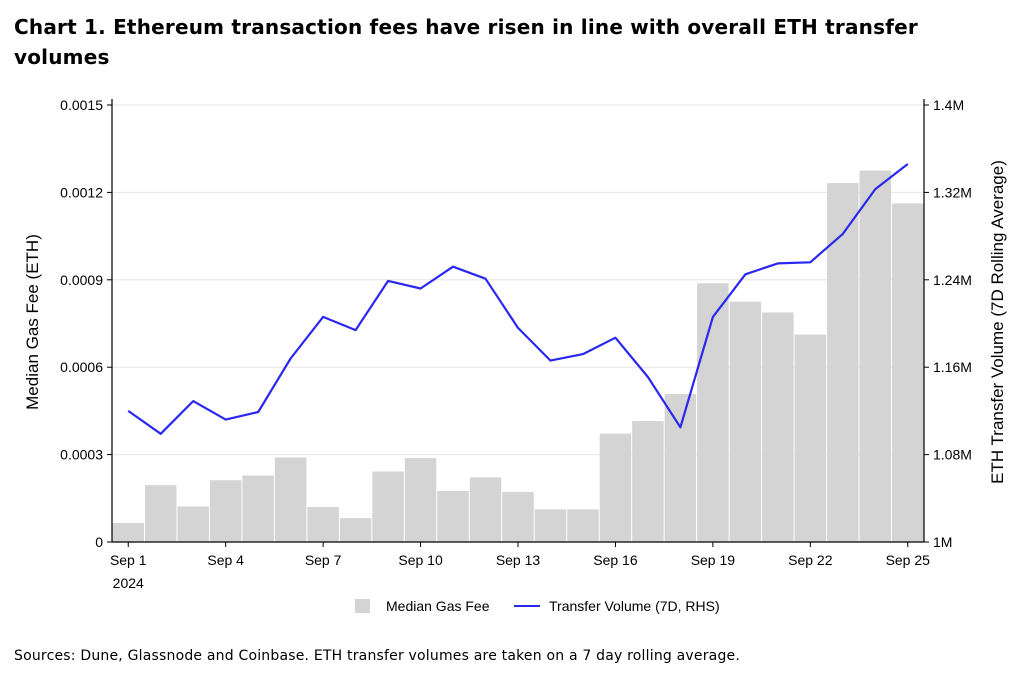  Describe the element at coordinates (323, 560) in the screenshot. I see `x-tick-label: Sep 7` at that location.